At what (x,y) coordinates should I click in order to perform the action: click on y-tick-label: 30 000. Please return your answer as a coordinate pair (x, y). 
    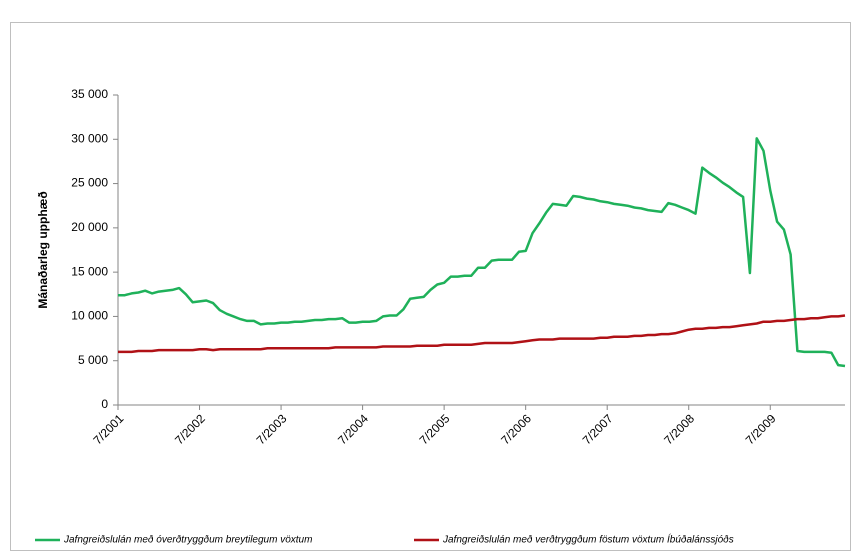
    Looking at the image, I should click on (89, 138).